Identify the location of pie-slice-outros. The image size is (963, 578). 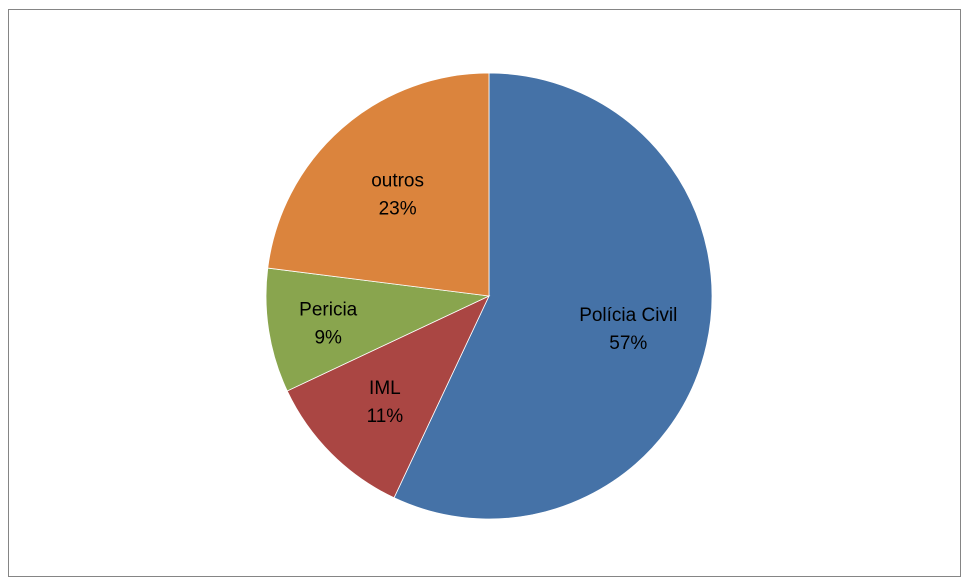
(378, 184).